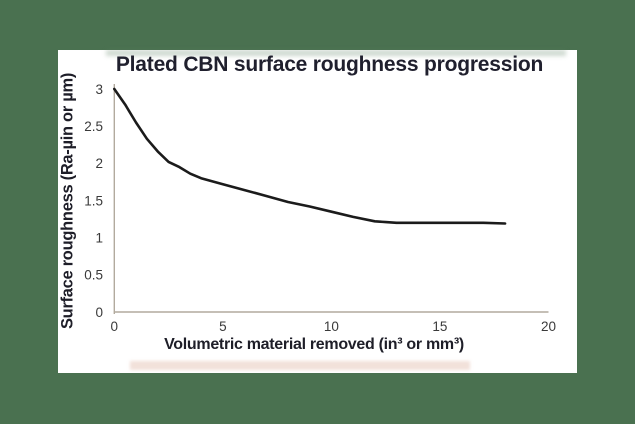  What do you see at coordinates (329, 64) in the screenshot?
I see `chart-title: Plated CBN surface roughness progression` at bounding box center [329, 64].